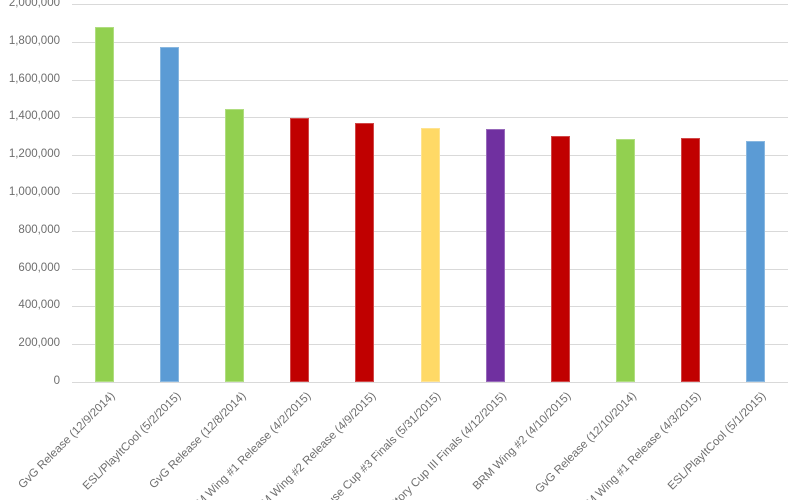 Image resolution: width=800 pixels, height=500 pixels. Describe the element at coordinates (34, 40) in the screenshot. I see `y-tick-label: 1,800,000` at that location.